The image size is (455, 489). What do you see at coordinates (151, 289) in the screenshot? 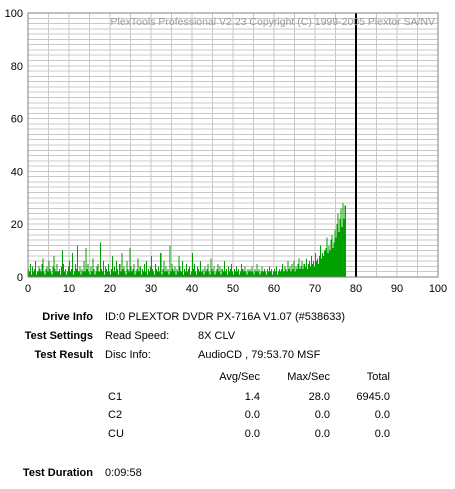
I see `x-tick-label: 30` at bounding box center [151, 289].